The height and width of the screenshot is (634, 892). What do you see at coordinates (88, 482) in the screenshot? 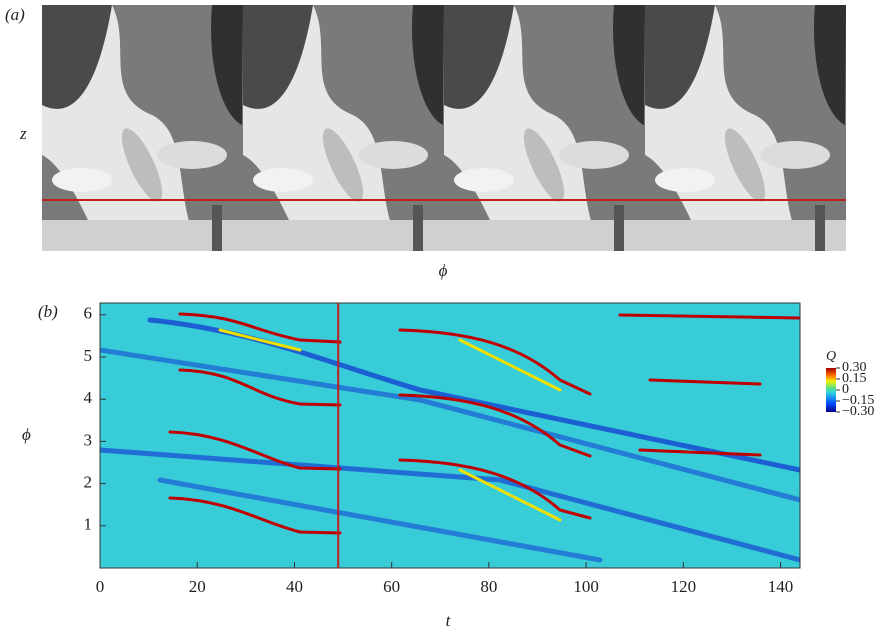
I see `y-tick-label: 2` at bounding box center [88, 482].